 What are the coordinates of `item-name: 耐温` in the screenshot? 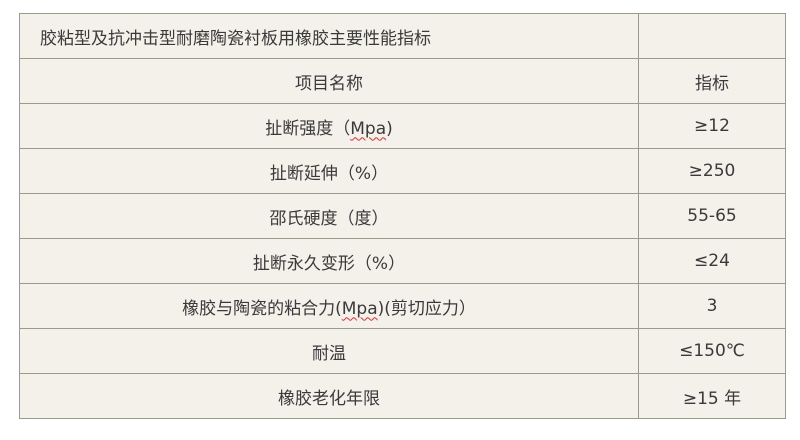 It's located at (329, 351).